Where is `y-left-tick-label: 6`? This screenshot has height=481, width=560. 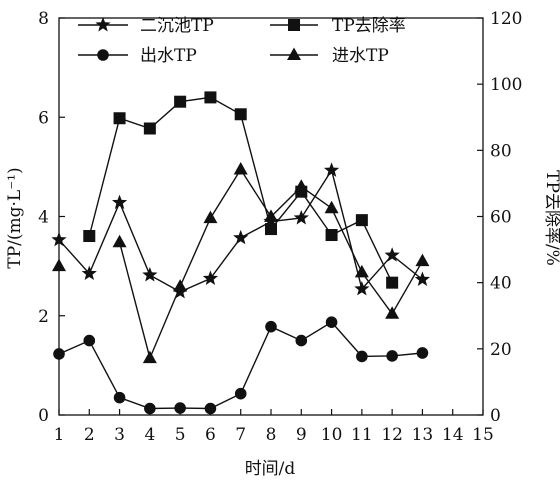
y-left-tick-label: 6 is located at coordinates (43, 118).